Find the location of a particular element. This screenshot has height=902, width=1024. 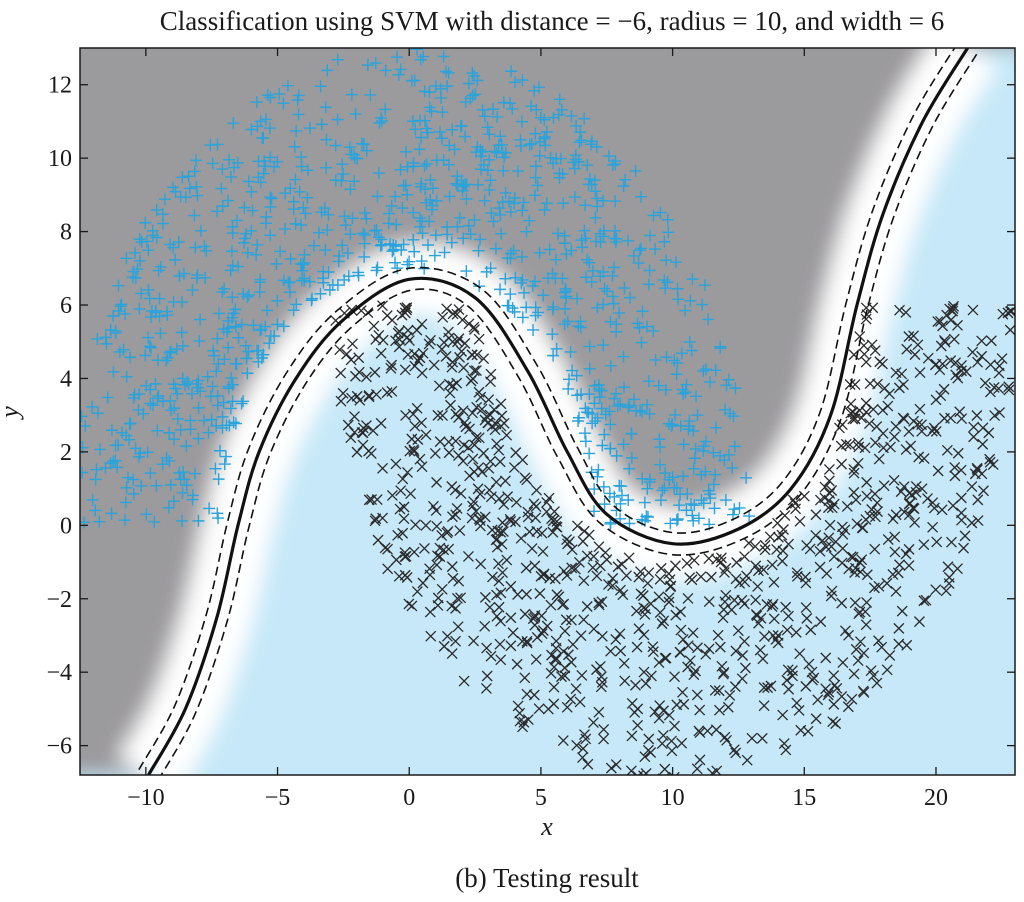

y-tick-label: 12 is located at coordinates (60, 86).